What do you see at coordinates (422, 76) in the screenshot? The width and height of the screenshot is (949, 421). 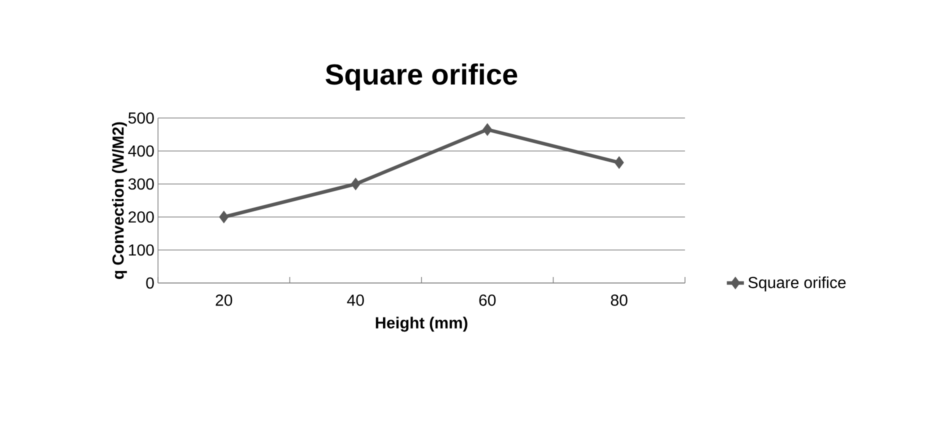 I see `chart-title: Square orifice` at bounding box center [422, 76].